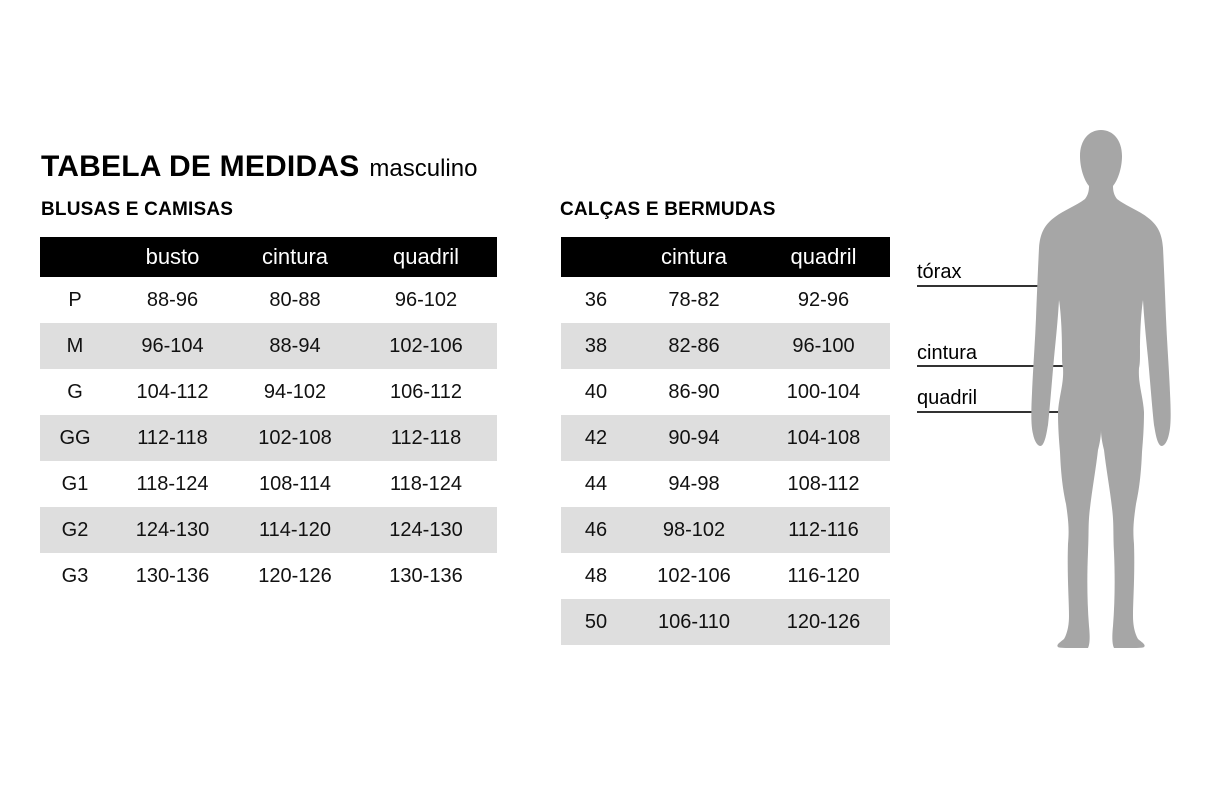 The width and height of the screenshot is (1213, 790). I want to click on measurement-line-torax, so click(1028, 286).